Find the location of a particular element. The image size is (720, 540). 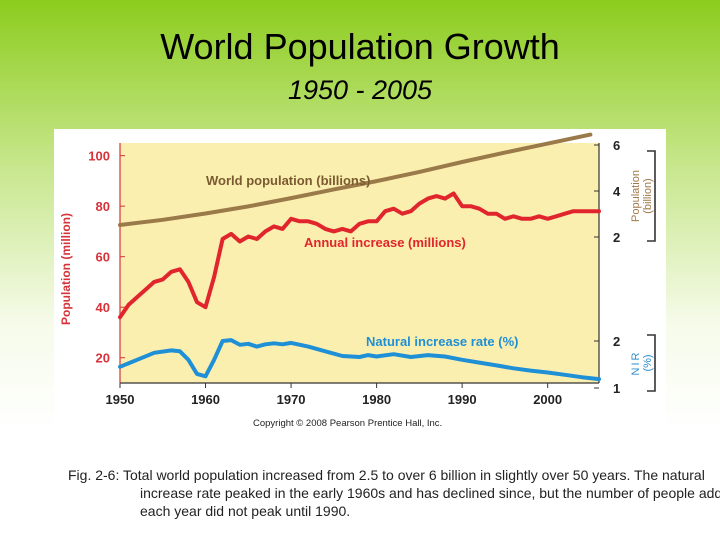

slide-subtitle: 1950 - 2005 is located at coordinates (360, 90).